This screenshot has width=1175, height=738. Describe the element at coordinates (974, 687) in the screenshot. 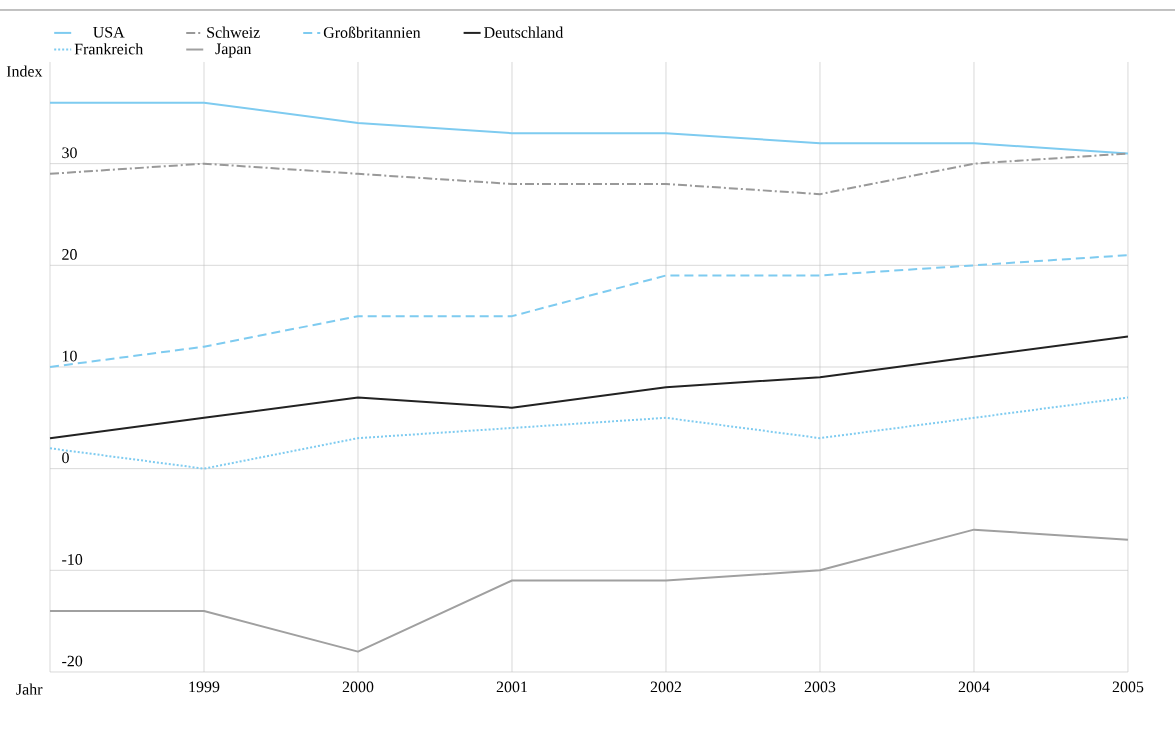

I see `x-tick-label: 2004` at that location.